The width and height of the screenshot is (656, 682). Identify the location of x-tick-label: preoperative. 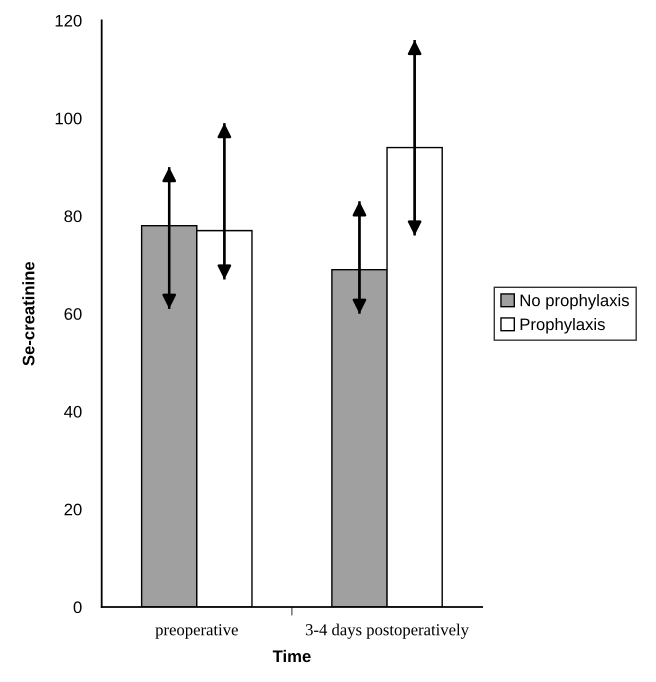
(196, 631).